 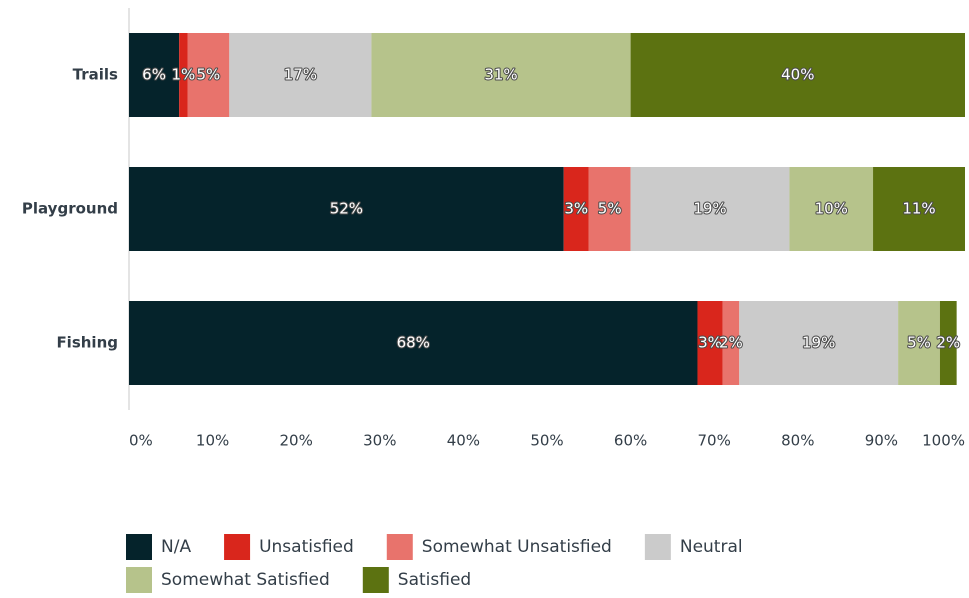 What do you see at coordinates (711, 547) in the screenshot?
I see `legend-label: Neutral` at bounding box center [711, 547].